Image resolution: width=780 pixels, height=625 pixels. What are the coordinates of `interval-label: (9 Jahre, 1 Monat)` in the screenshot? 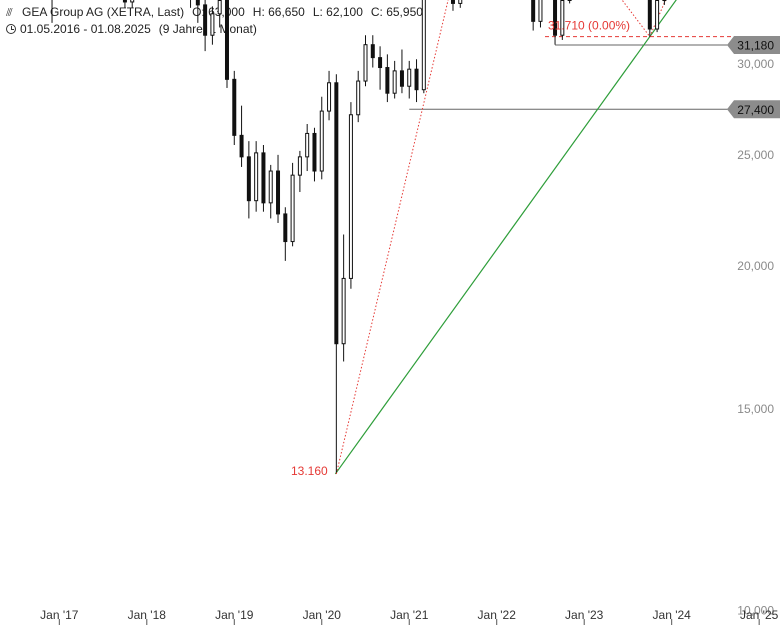 It's located at (207, 29).